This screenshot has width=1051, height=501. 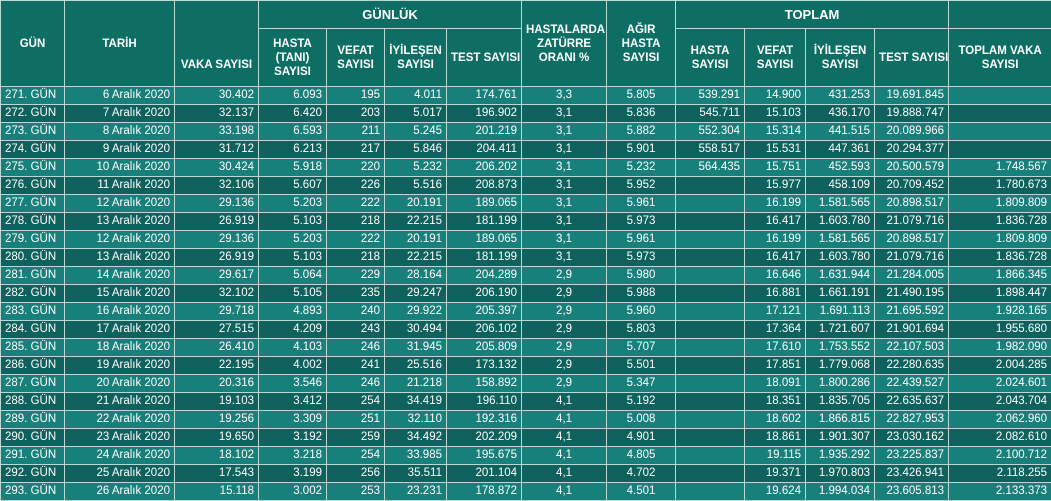 I want to click on cell-agir: 4.805, so click(x=641, y=456).